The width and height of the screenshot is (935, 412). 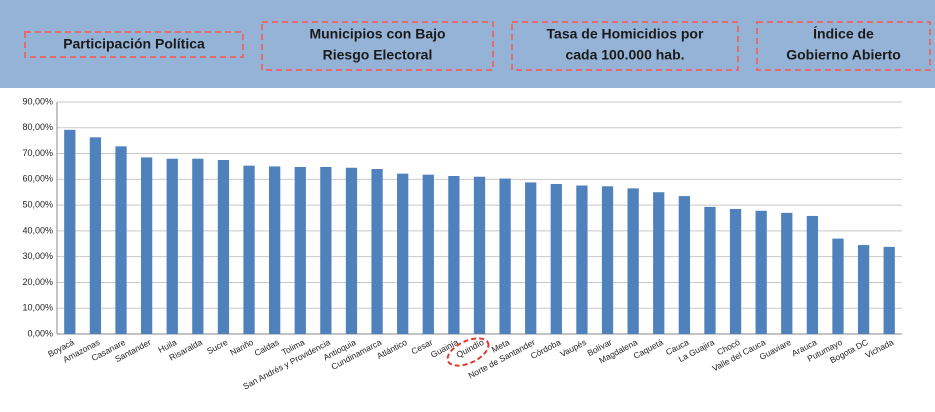 I want to click on y-tick-label: 10,00%, so click(x=37, y=308).